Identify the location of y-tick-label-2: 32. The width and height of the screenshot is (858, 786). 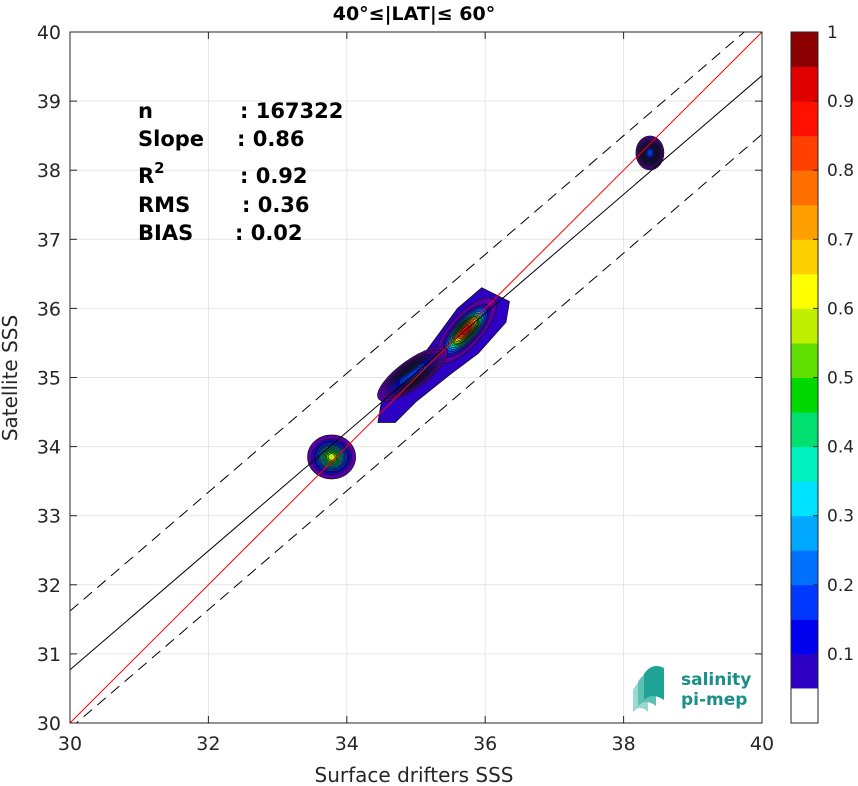
(49, 586).